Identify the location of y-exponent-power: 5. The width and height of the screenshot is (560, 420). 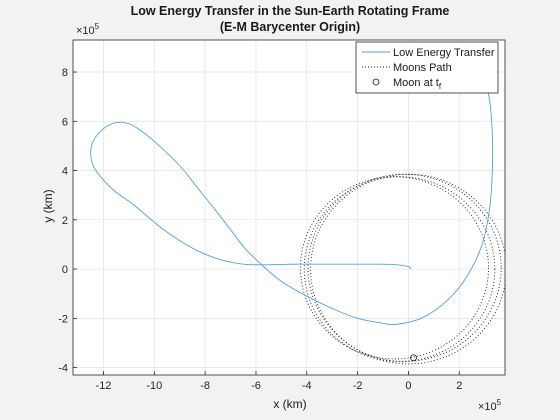
(97, 26).